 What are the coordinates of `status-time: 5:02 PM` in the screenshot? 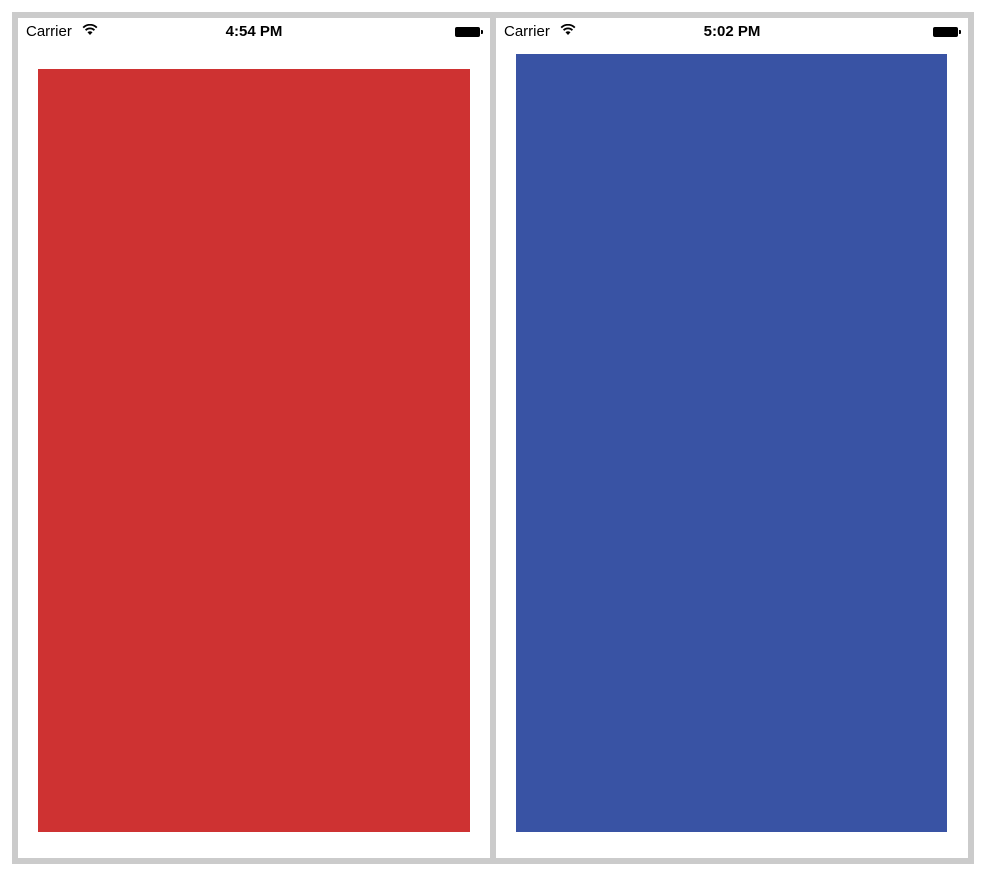 It's located at (732, 31).